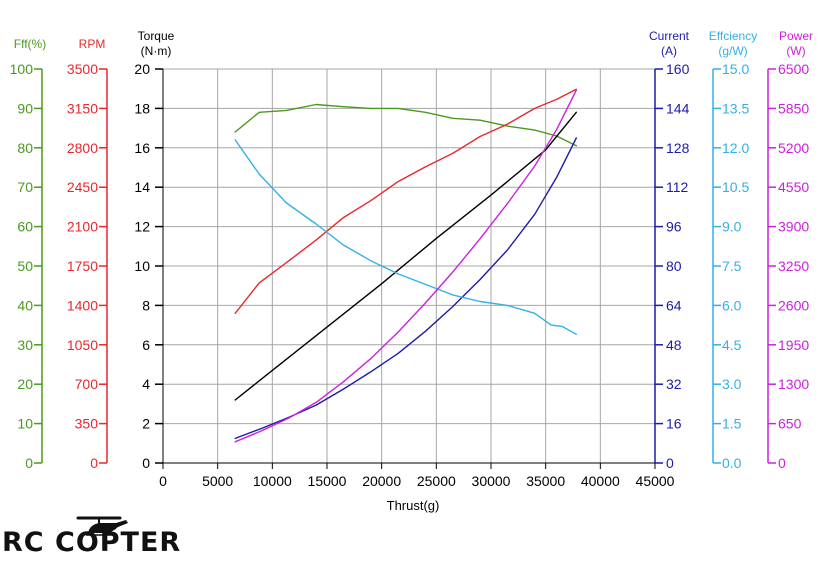 Image resolution: width=840 pixels, height=565 pixels. I want to click on y-tick-label-eff: 30, so click(25, 345).